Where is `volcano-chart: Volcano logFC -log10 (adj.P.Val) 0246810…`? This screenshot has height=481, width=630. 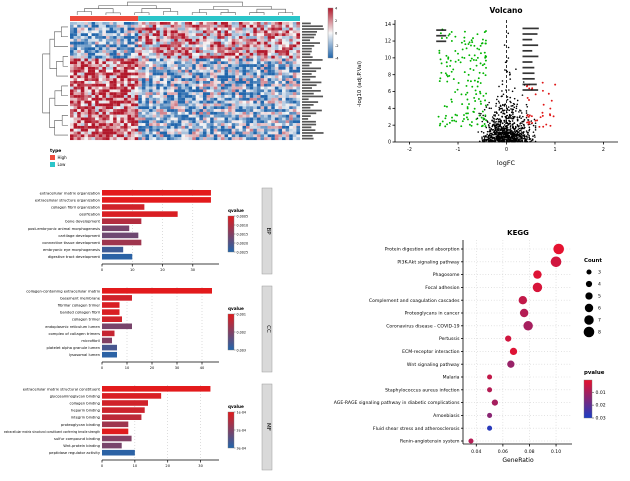 volcano-chart: Volcano logFC -log10 (adj.P.Val) 0246810… is located at coordinates (487, 86).